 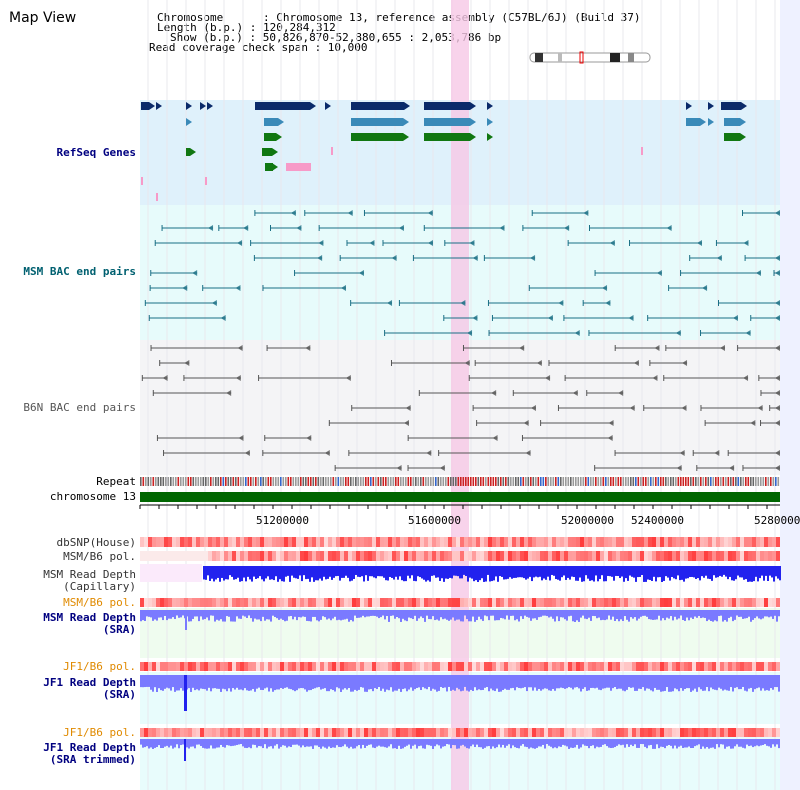 What do you see at coordinates (99, 732) in the screenshot?
I see `track-label-jf1-b6-pol-2: JF1/B6 pol.` at bounding box center [99, 732].